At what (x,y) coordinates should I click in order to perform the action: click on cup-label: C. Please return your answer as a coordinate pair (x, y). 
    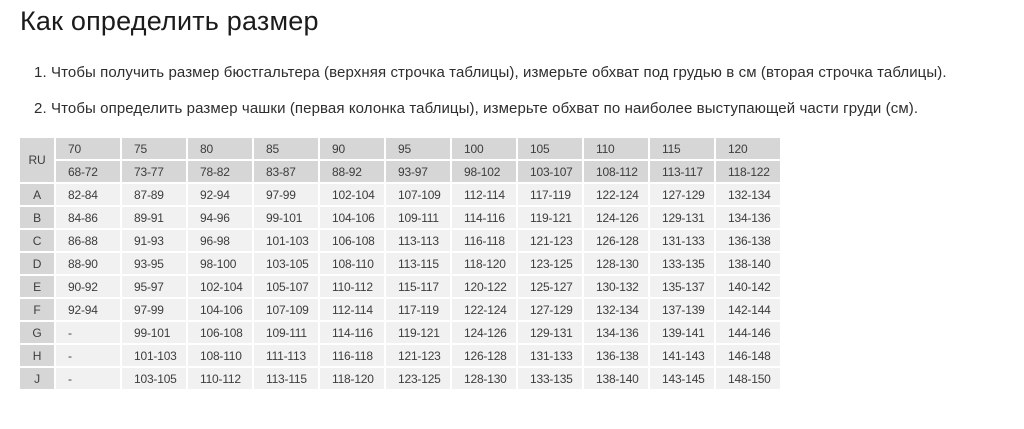
    Looking at the image, I should click on (37, 240).